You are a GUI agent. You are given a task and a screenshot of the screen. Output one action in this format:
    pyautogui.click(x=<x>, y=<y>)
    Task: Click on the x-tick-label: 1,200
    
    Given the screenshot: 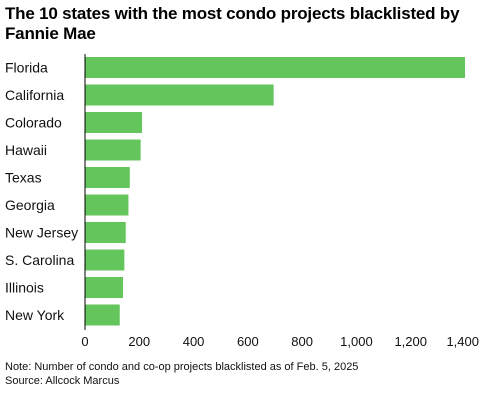 What is the action you would take?
    pyautogui.click(x=410, y=341)
    